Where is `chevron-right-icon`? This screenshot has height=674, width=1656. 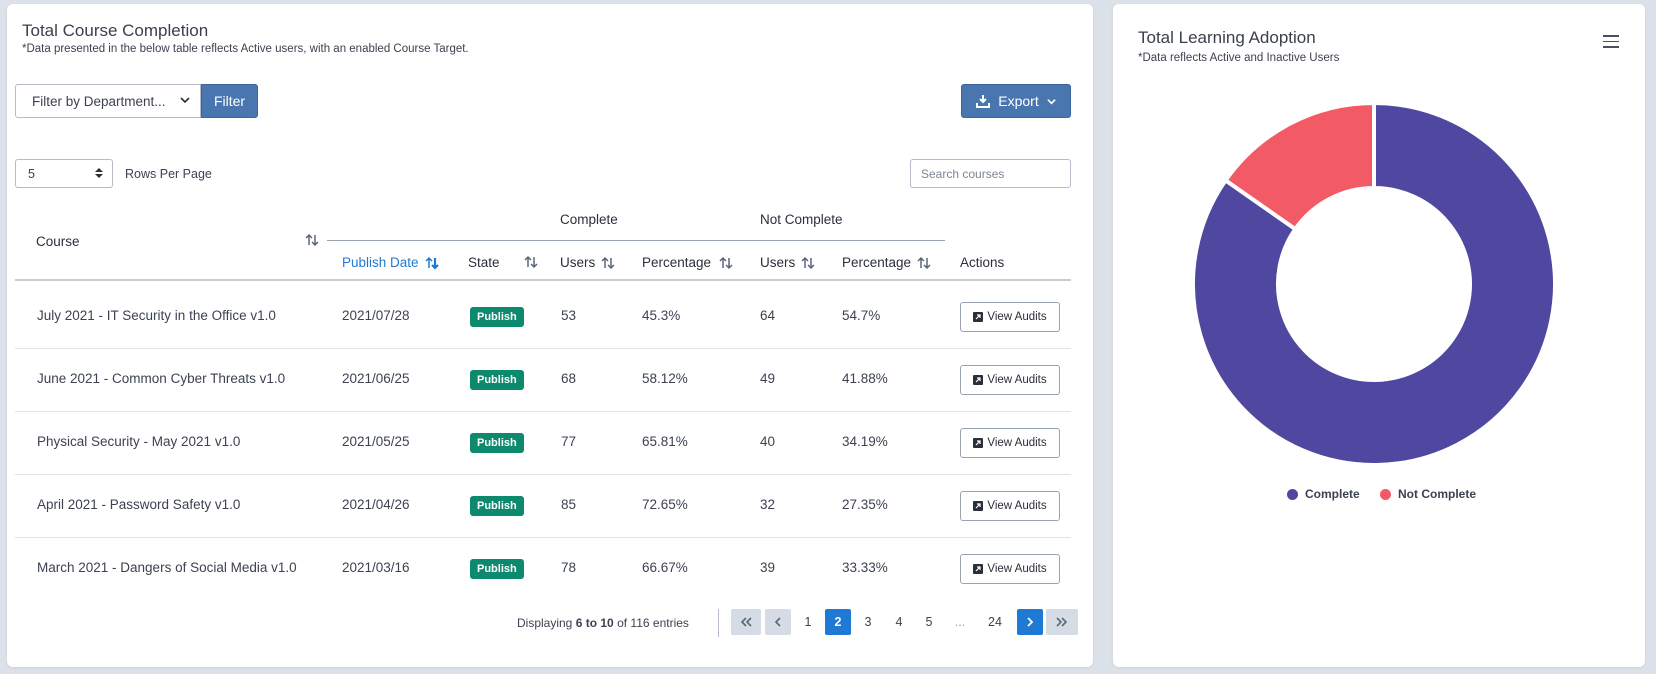
chevron-right-icon is located at coordinates (1030, 622).